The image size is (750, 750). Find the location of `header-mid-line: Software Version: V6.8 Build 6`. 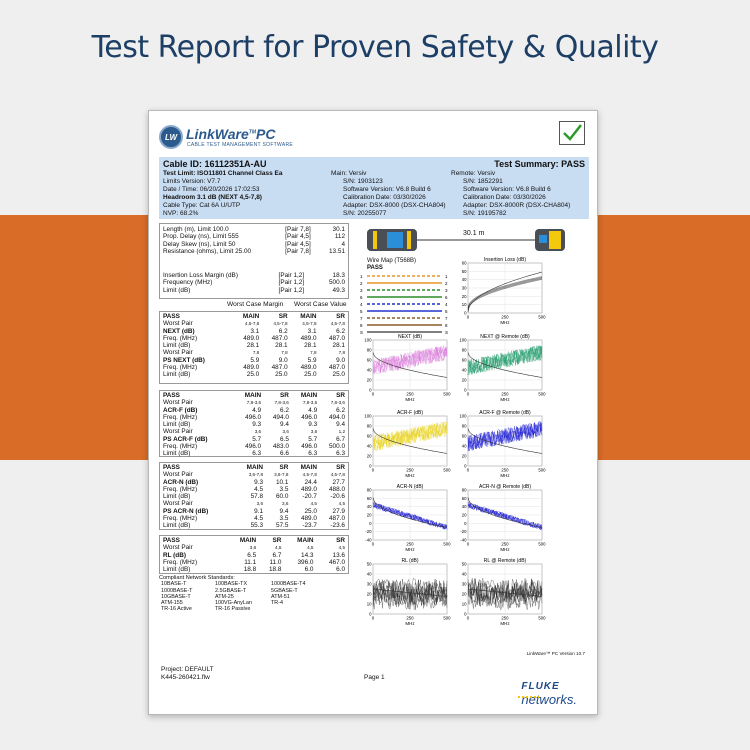

header-mid-line: Software Version: V6.8 Build 6 is located at coordinates (387, 189).